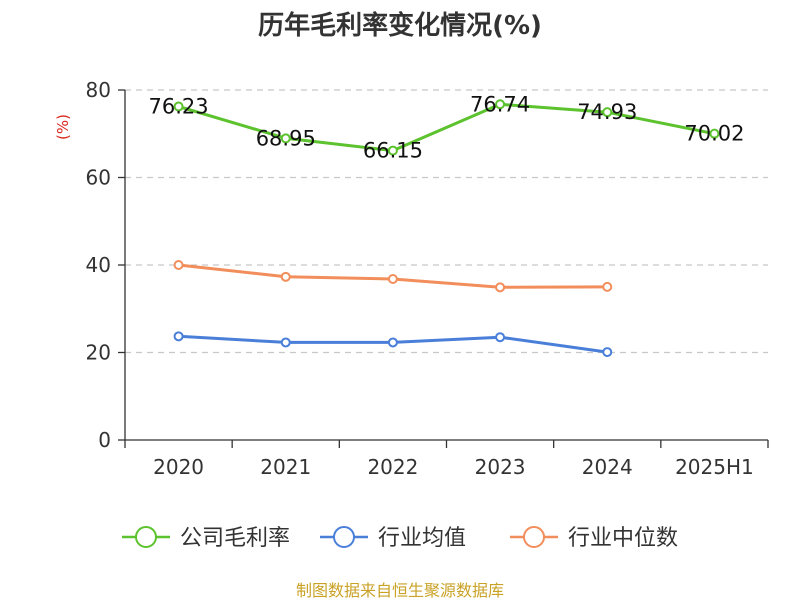  I want to click on legend: 公司毛利率 行业均值 行业中位数, so click(400, 538).